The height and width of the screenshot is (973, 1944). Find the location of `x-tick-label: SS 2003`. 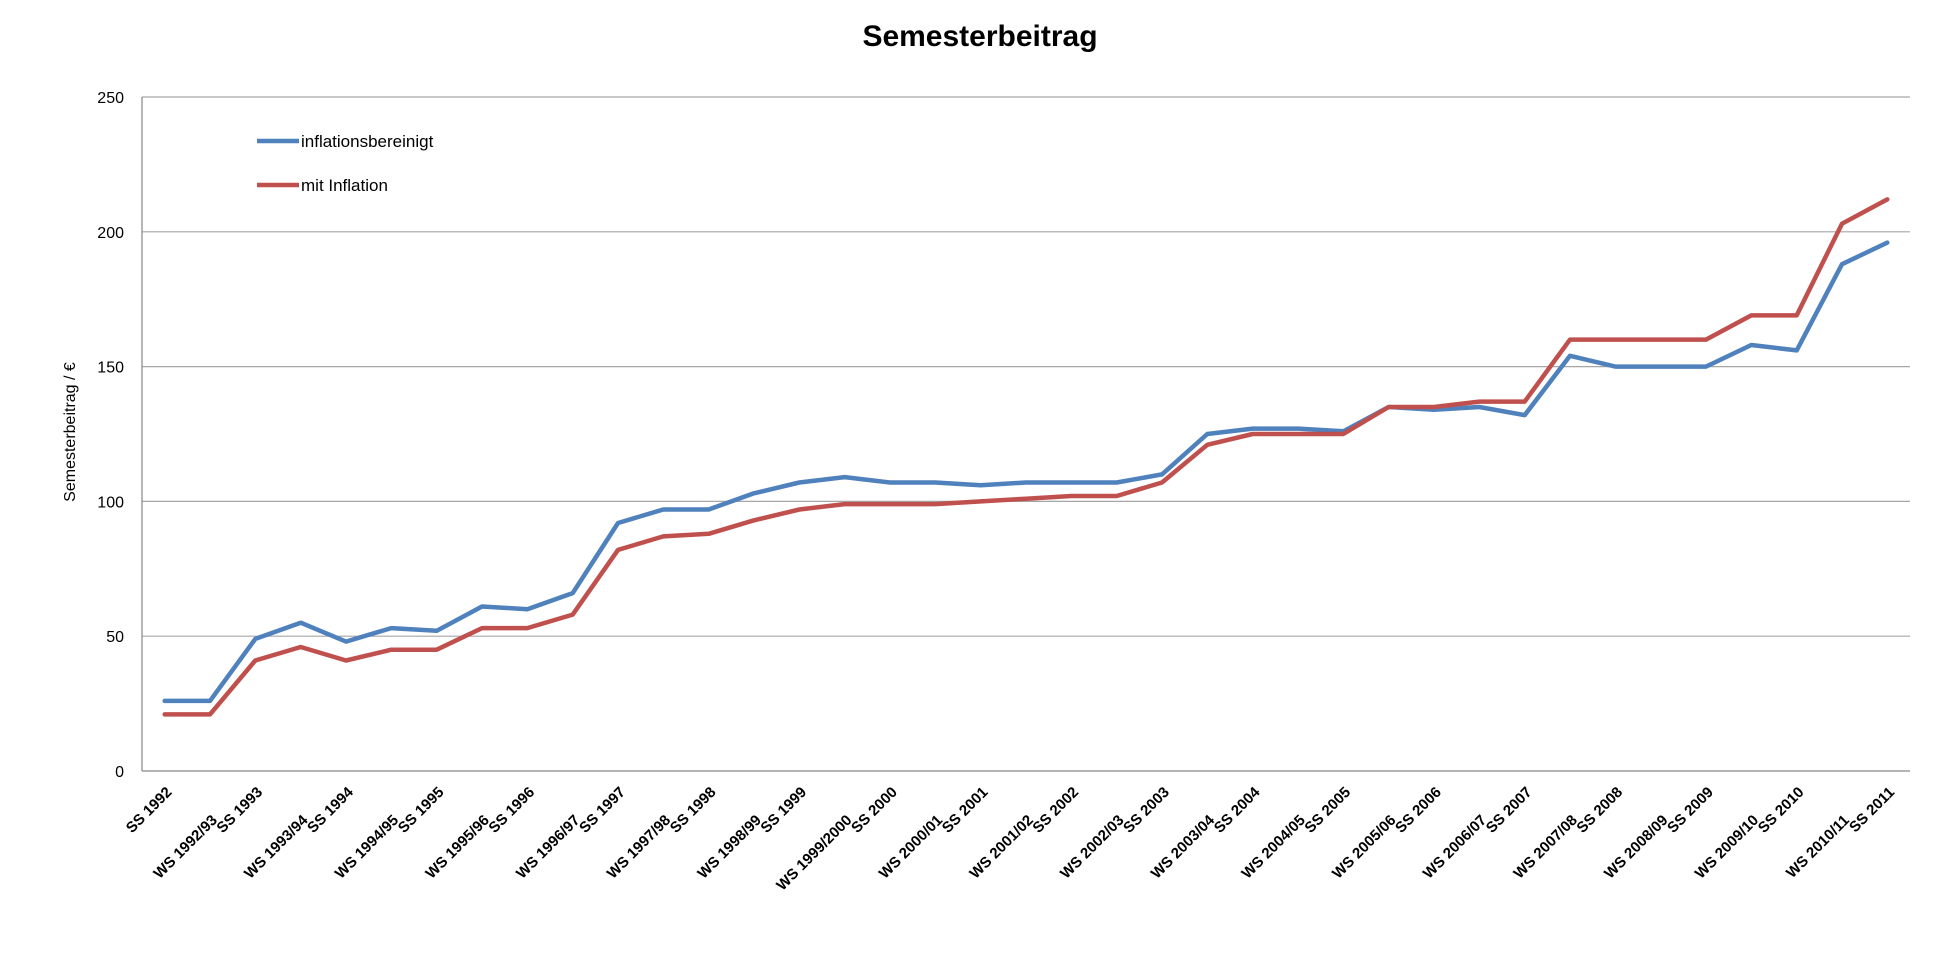

x-tick-label: SS 2003 is located at coordinates (1146, 810).